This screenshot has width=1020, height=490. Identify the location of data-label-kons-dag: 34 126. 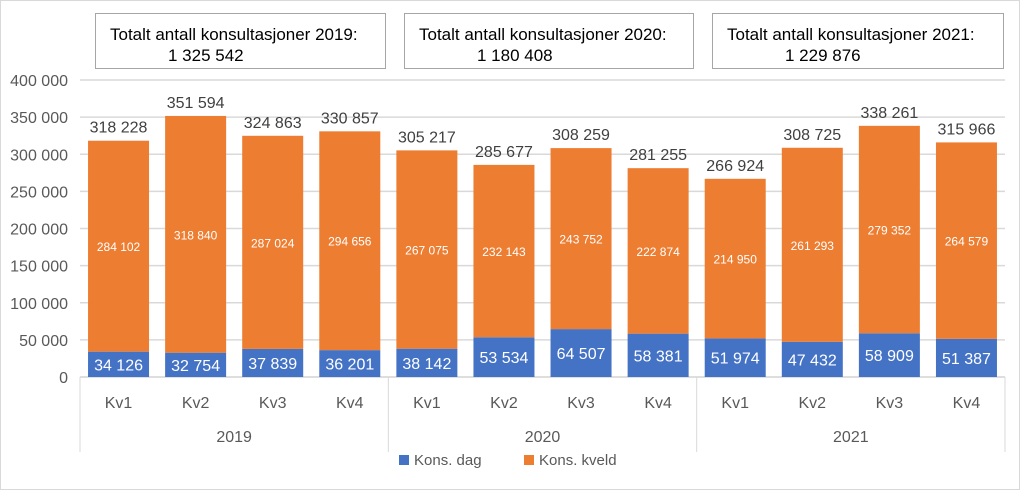
(118, 365).